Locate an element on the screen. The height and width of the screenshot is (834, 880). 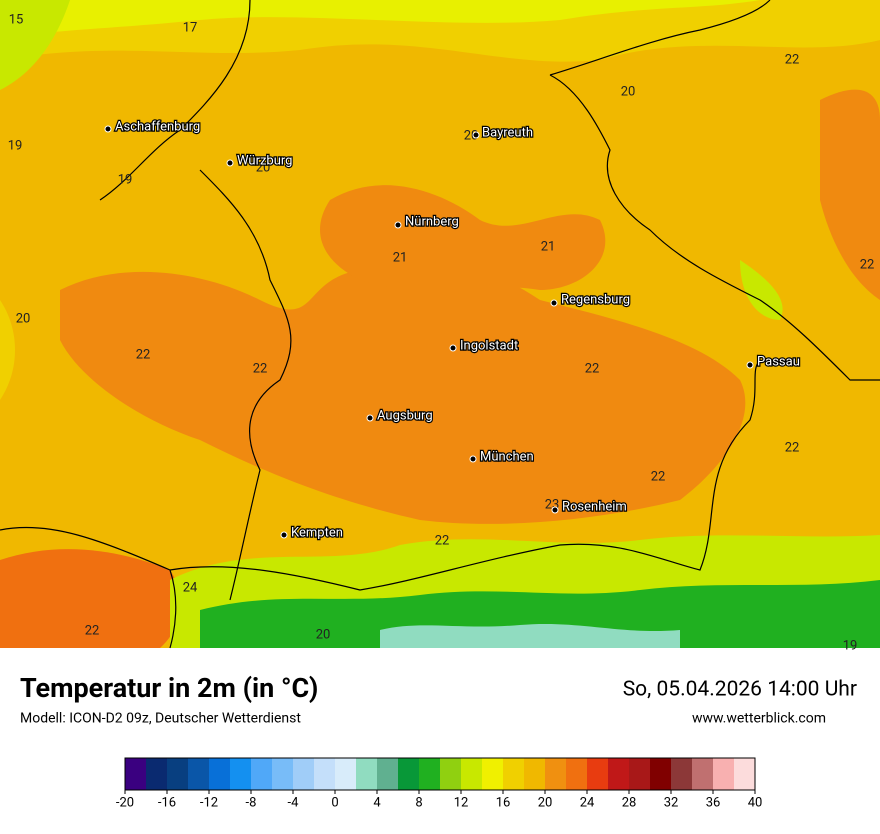
tick-label: 32 is located at coordinates (671, 802).